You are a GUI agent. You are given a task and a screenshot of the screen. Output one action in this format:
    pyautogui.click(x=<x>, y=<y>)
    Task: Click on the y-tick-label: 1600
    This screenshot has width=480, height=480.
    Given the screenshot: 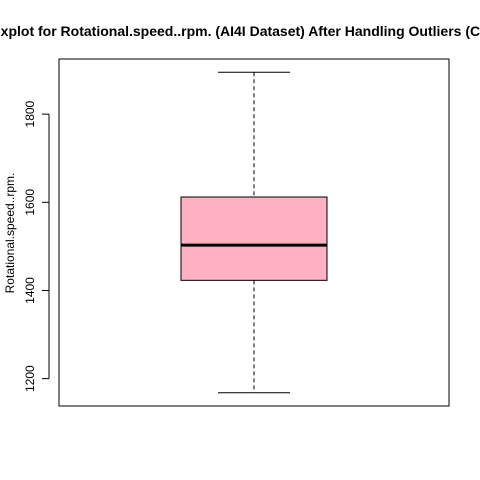 What is the action you would take?
    pyautogui.click(x=30, y=202)
    